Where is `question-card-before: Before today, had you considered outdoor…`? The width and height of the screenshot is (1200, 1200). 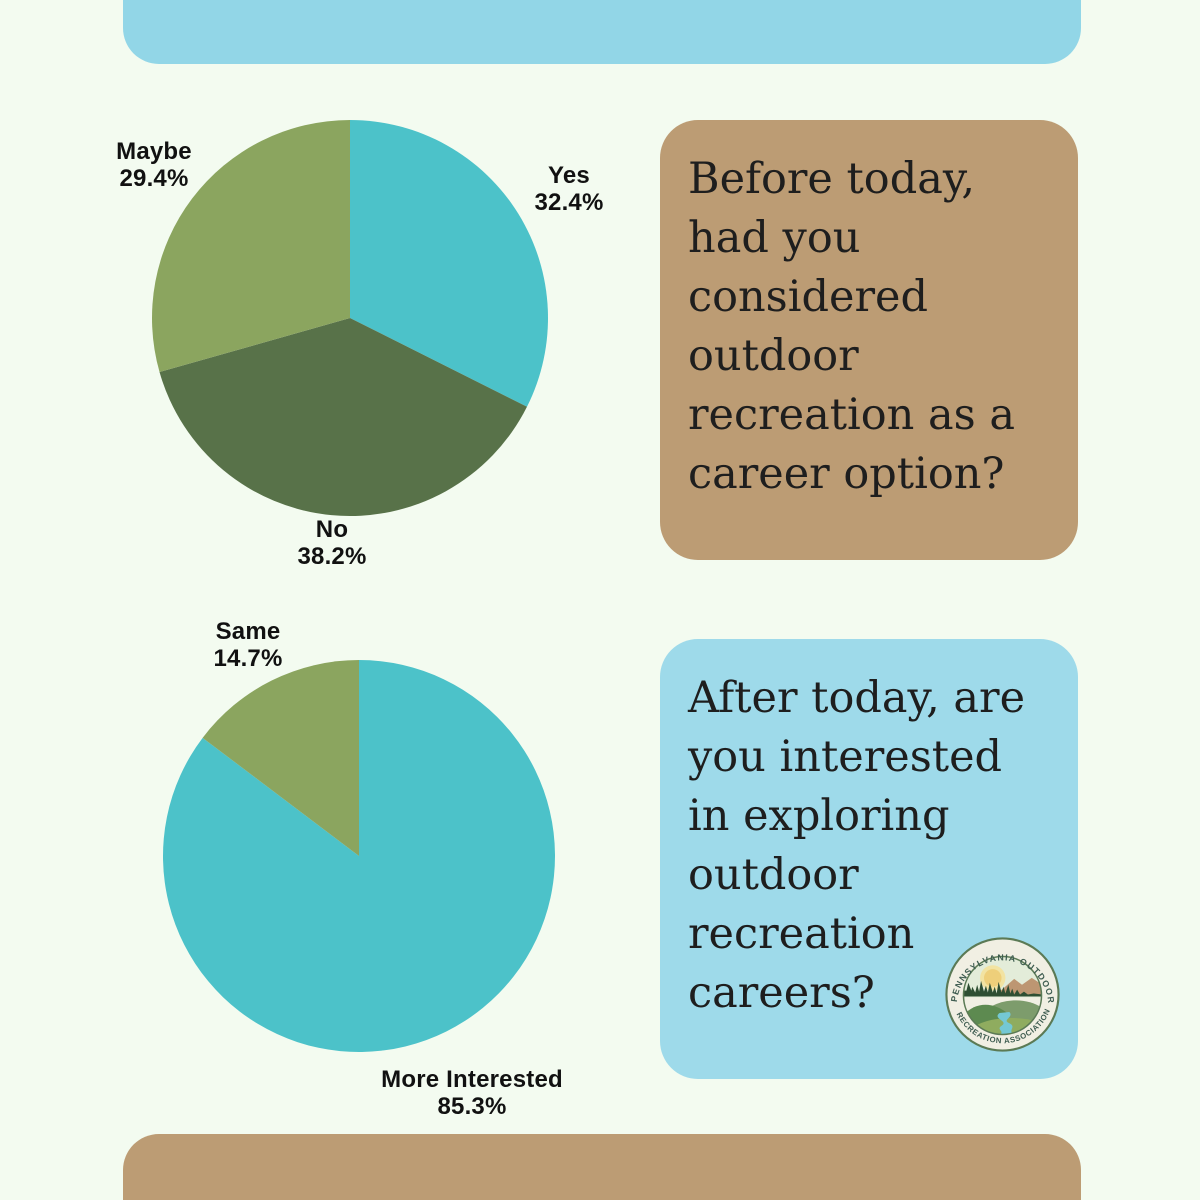
question-card-before: Before today, had you considered outdoor… is located at coordinates (869, 340).